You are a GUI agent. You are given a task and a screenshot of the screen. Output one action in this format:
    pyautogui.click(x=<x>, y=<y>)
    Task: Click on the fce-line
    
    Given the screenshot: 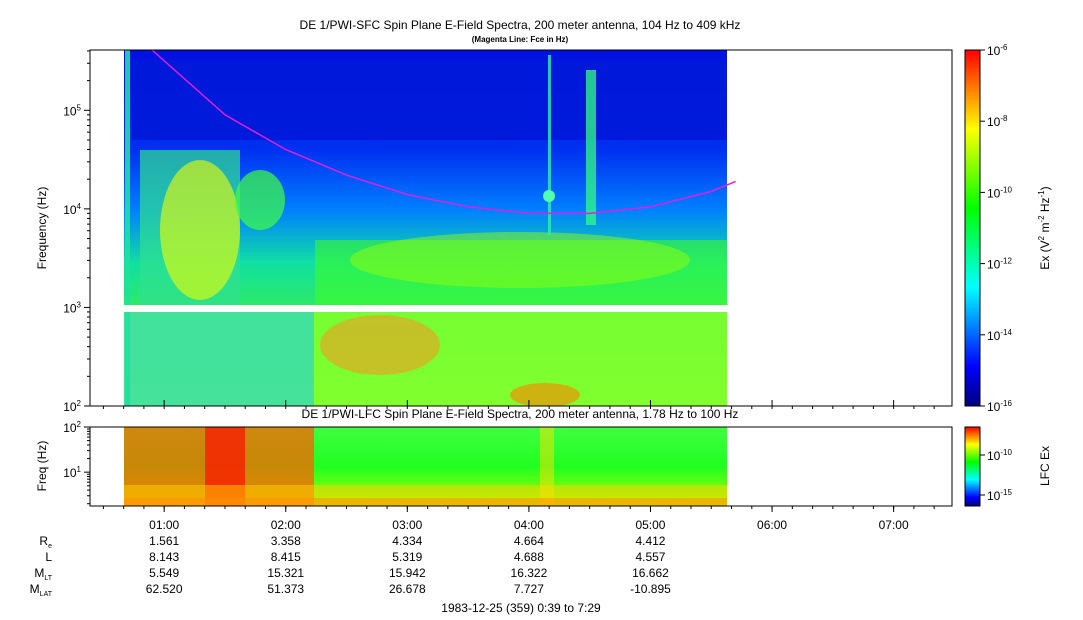 What is the action you would take?
    pyautogui.click(x=443, y=132)
    